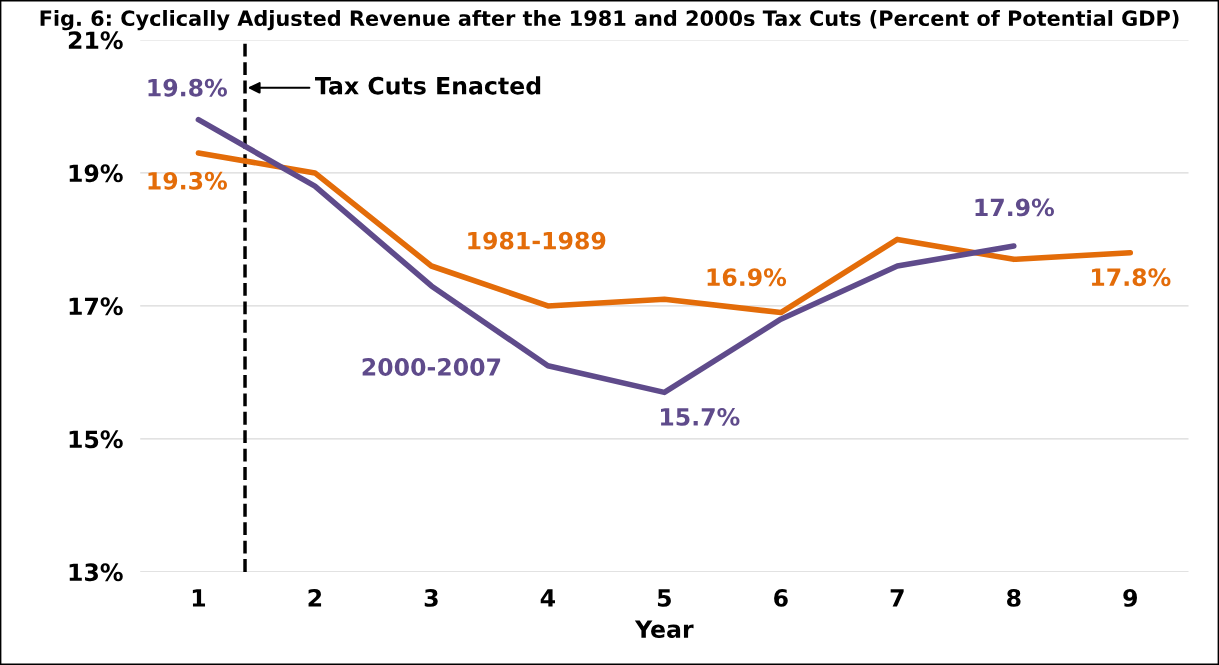 The image size is (1219, 665). Describe the element at coordinates (747, 277) in the screenshot. I see `annotation: 16.9%` at that location.